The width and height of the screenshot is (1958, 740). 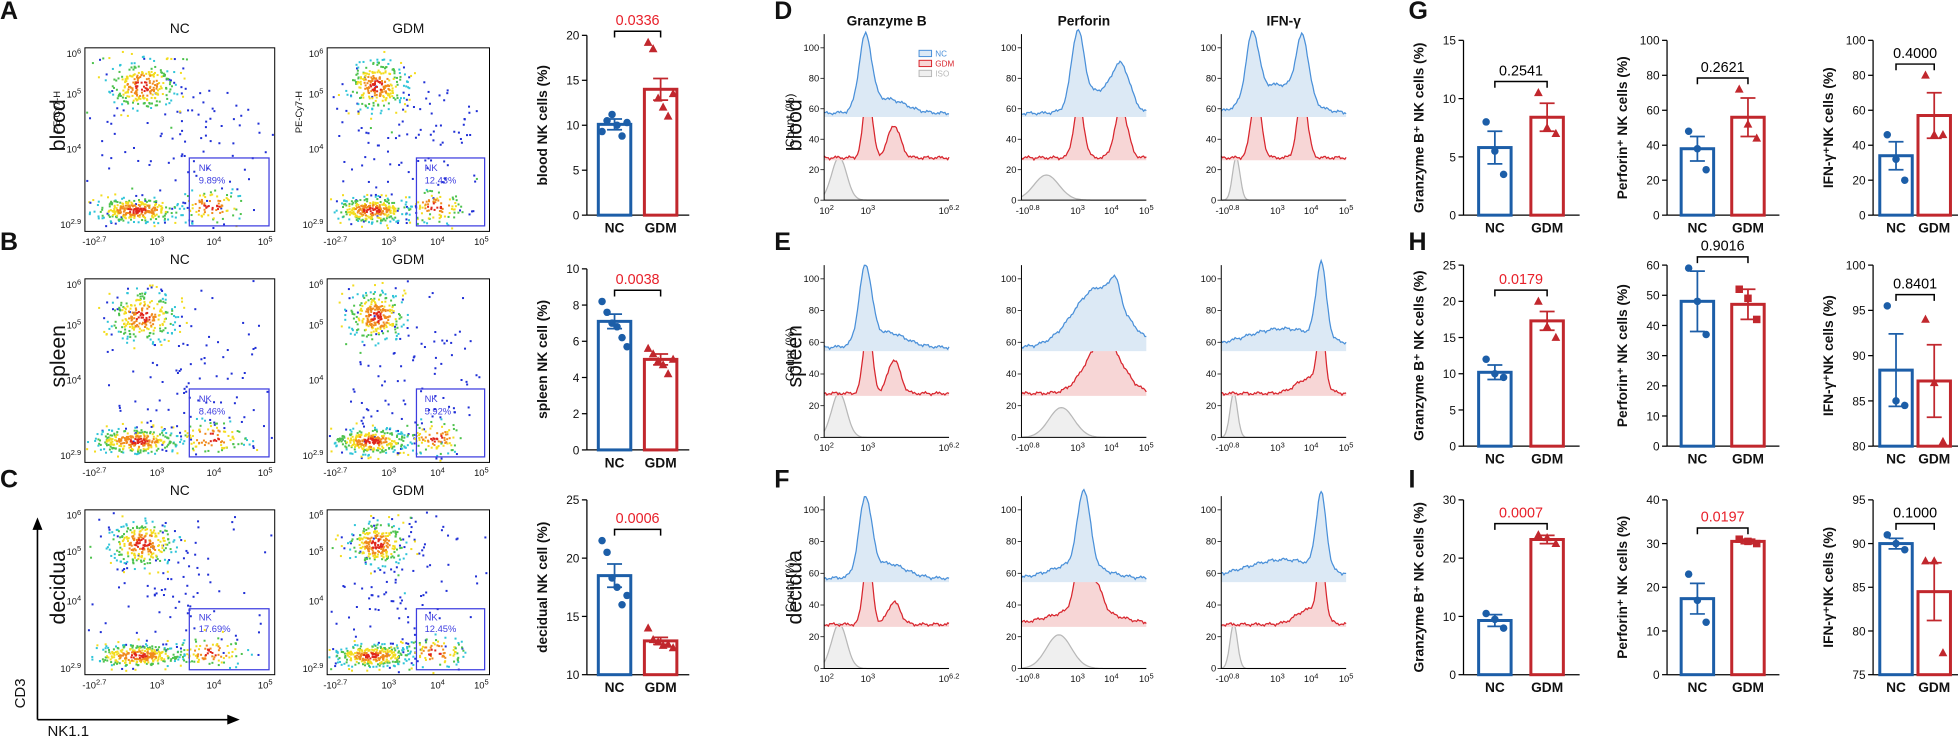 What do you see at coordinates (313, 223) in the screenshot?
I see `y-tick-label: 102.9` at bounding box center [313, 223].